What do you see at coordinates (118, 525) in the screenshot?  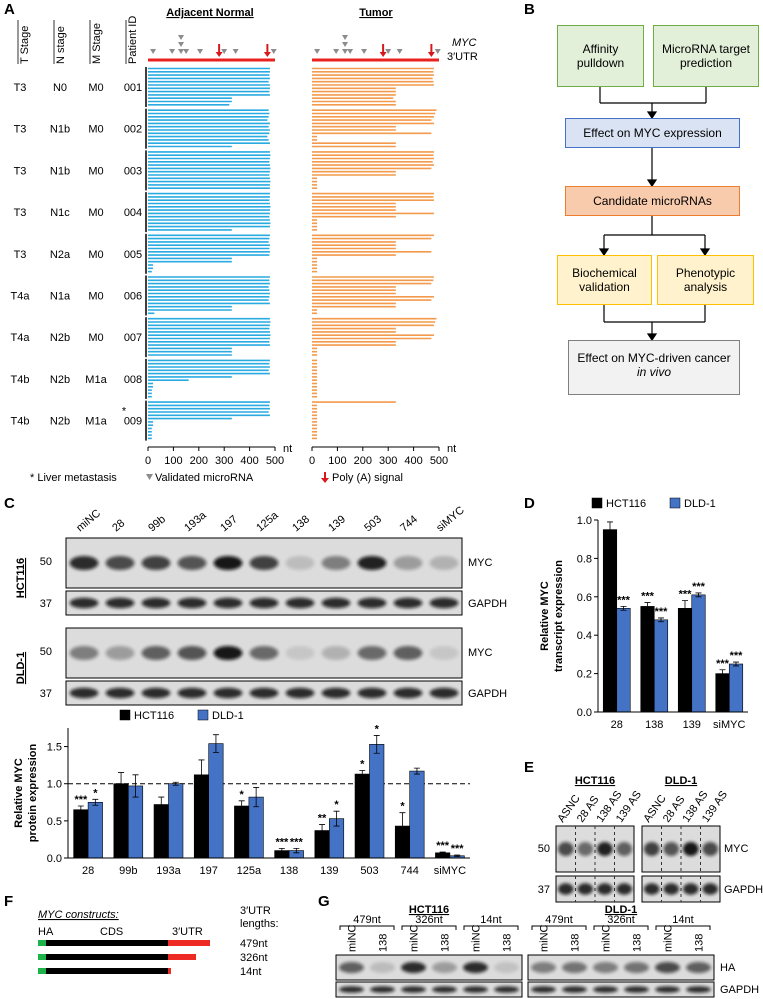 I see `lane-label: 28` at bounding box center [118, 525].